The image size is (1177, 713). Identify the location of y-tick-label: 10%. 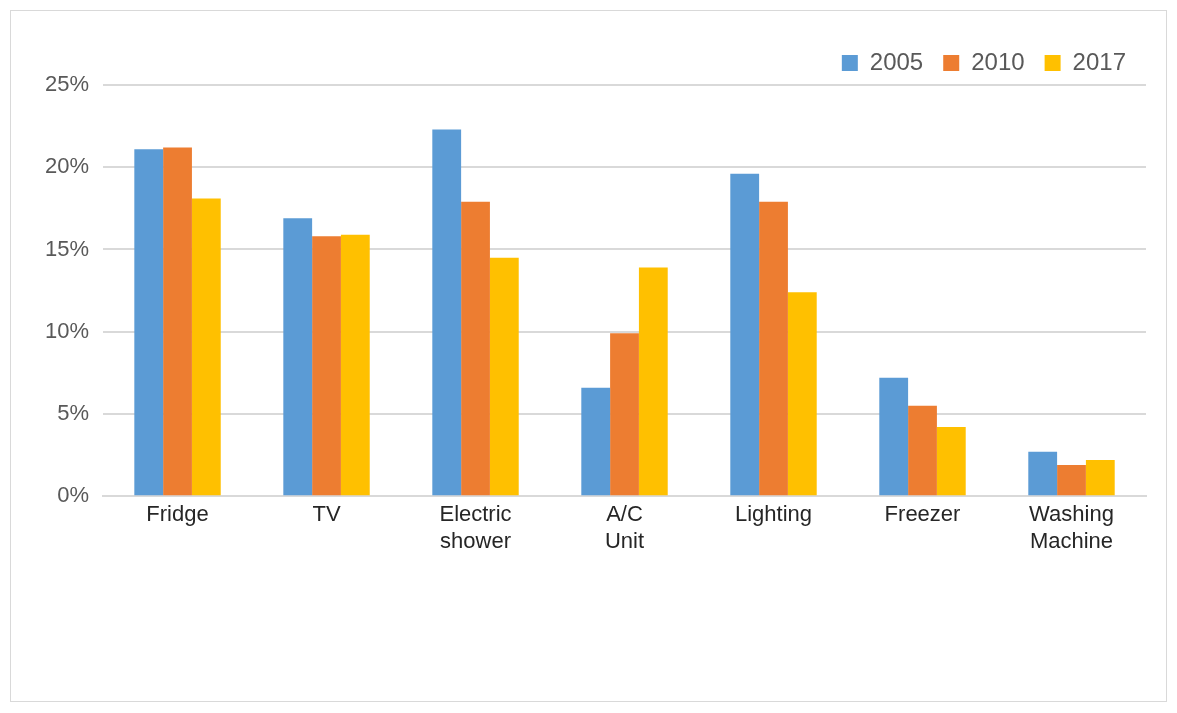
(67, 330).